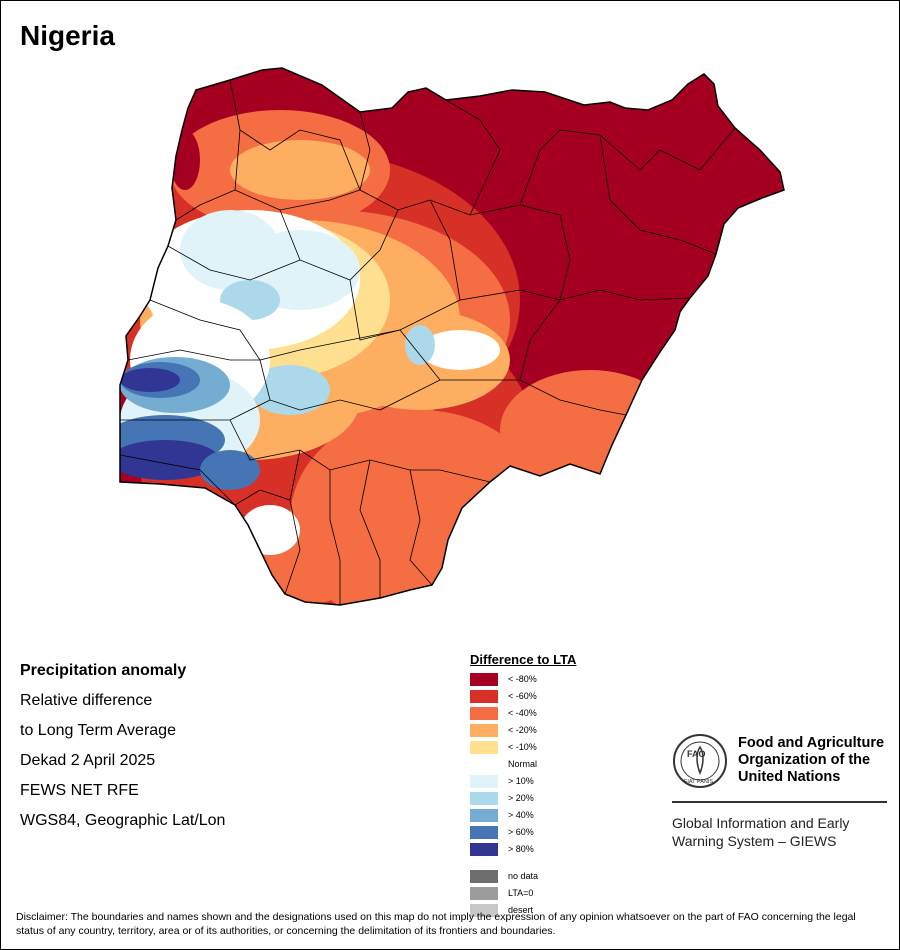 Image resolution: width=900 pixels, height=950 pixels. Describe the element at coordinates (79, 790) in the screenshot. I see `info-line: FEWS NET RFE` at that location.